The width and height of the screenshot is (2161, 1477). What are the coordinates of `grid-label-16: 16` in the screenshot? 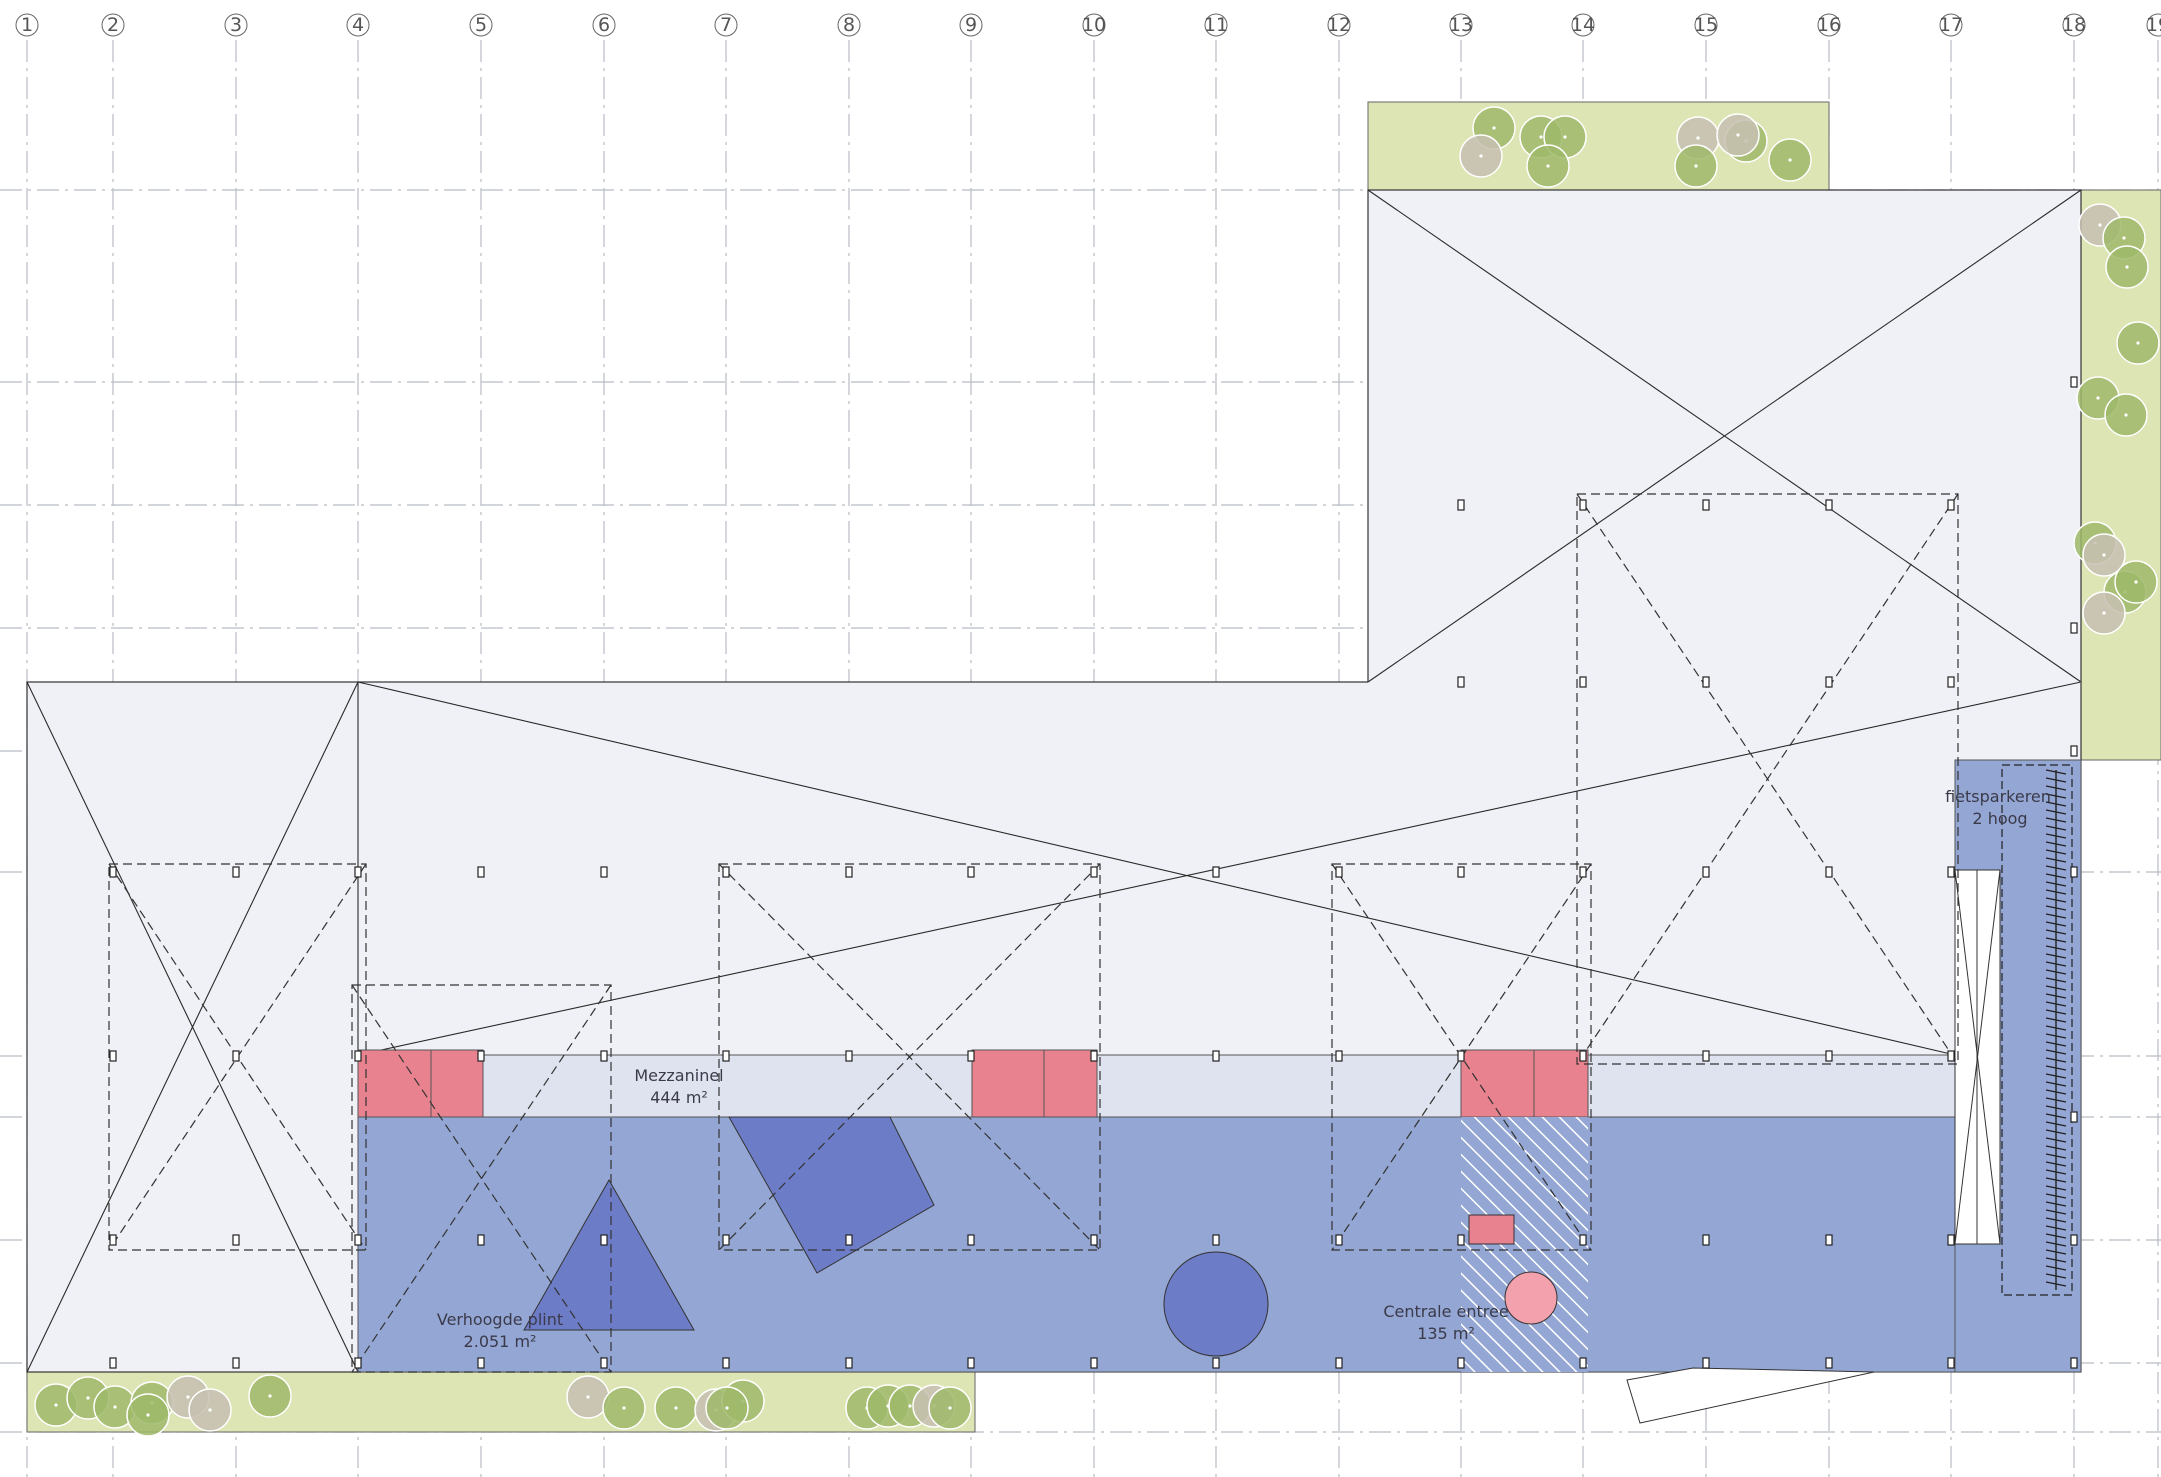 It's located at (1829, 25).